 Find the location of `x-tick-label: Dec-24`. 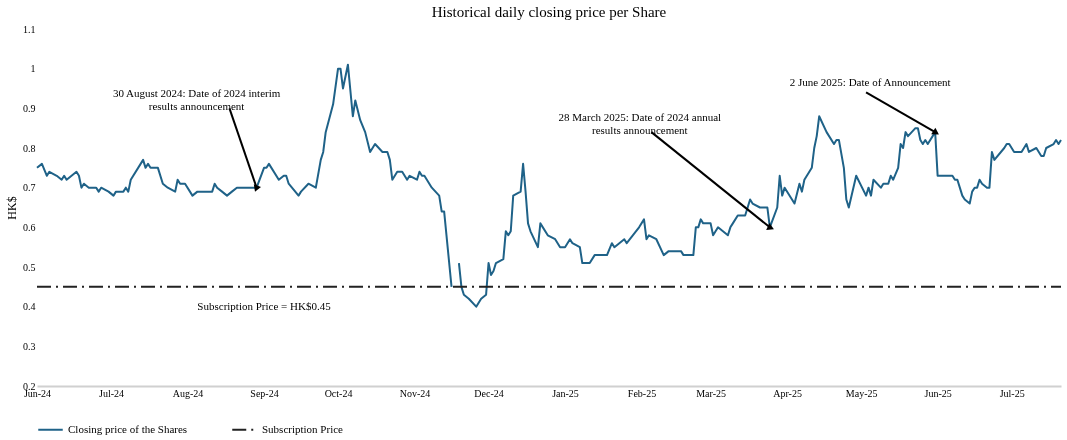

x-tick-label: Dec-24 is located at coordinates (489, 393).